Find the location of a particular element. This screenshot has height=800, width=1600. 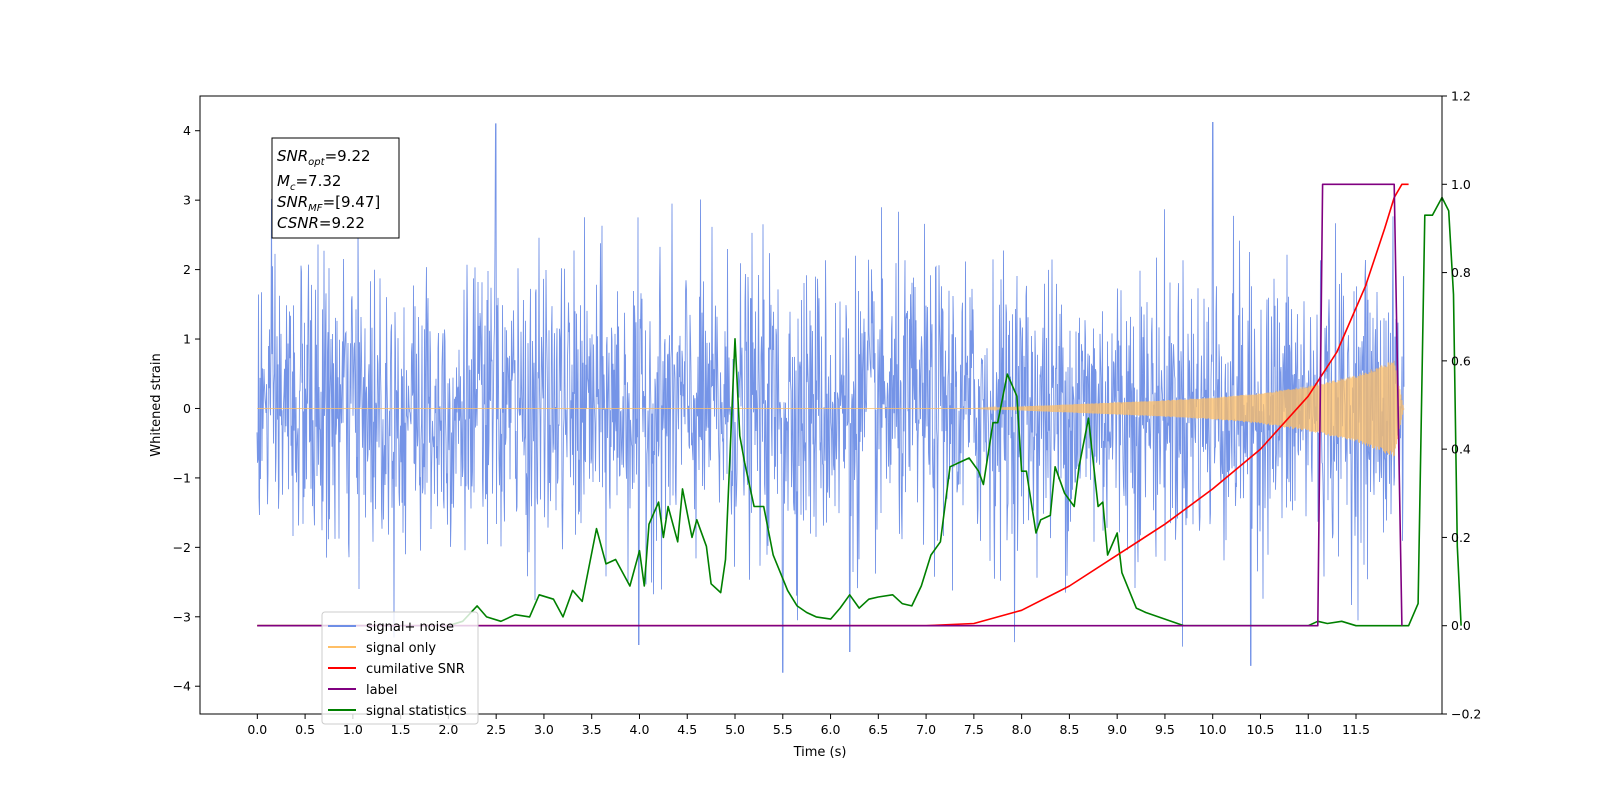

y-right-tick-label: 0.4 is located at coordinates (1461, 449).